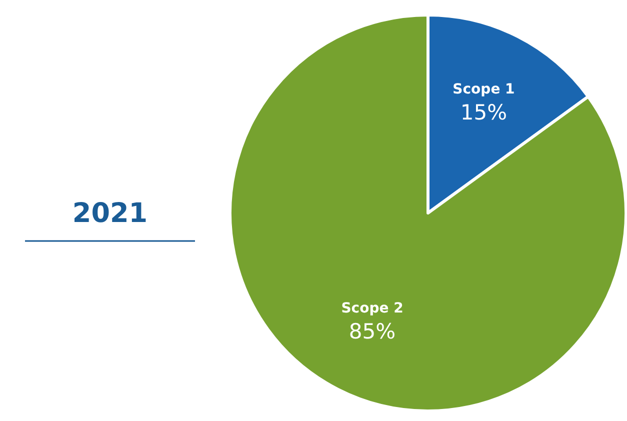  What do you see at coordinates (483, 90) in the screenshot?
I see `slice-label: Scope 1` at bounding box center [483, 90].